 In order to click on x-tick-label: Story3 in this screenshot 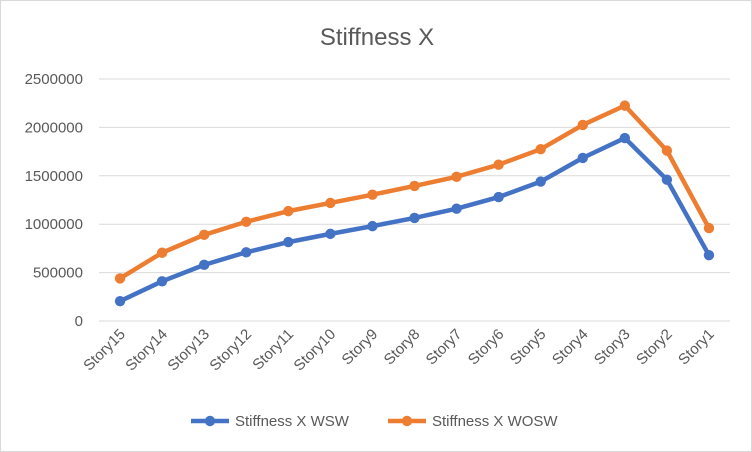, I will do `click(612, 347)`.